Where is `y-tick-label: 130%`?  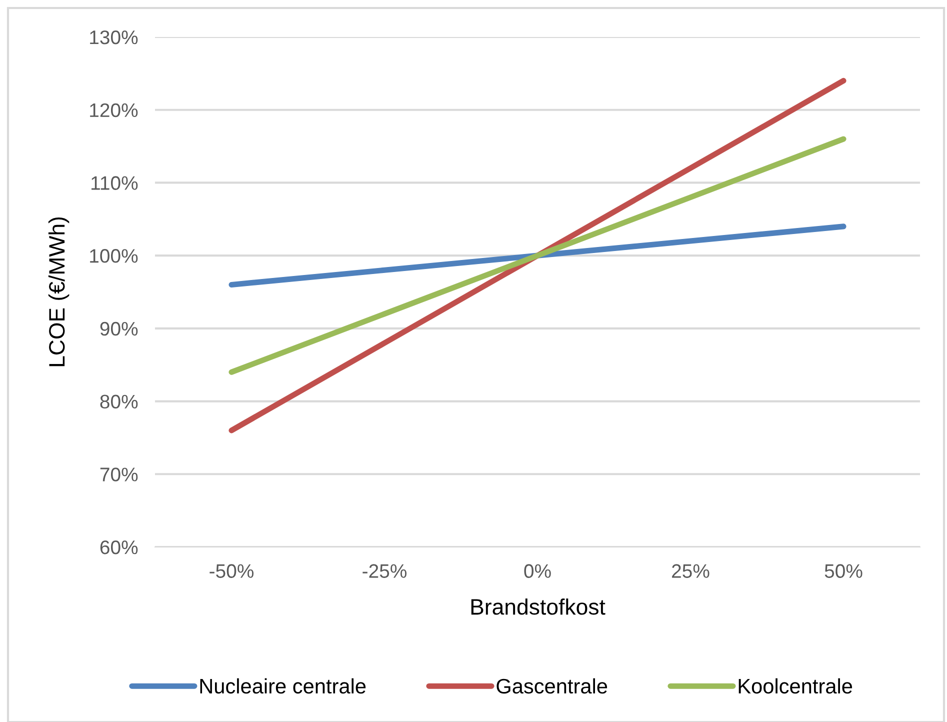 y-tick-label: 130% is located at coordinates (114, 37).